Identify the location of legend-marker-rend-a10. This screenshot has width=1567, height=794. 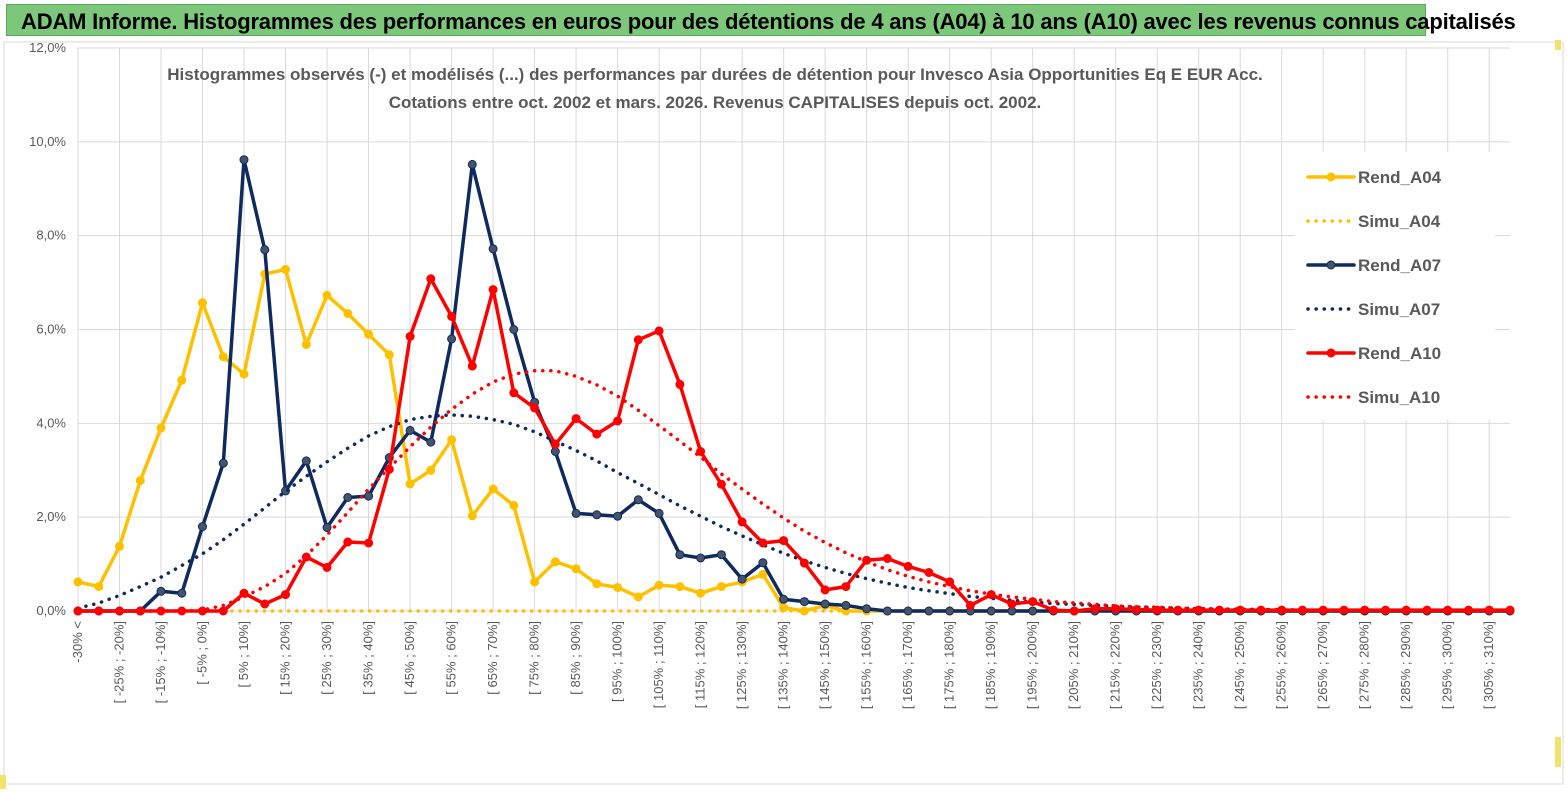
(1331, 353).